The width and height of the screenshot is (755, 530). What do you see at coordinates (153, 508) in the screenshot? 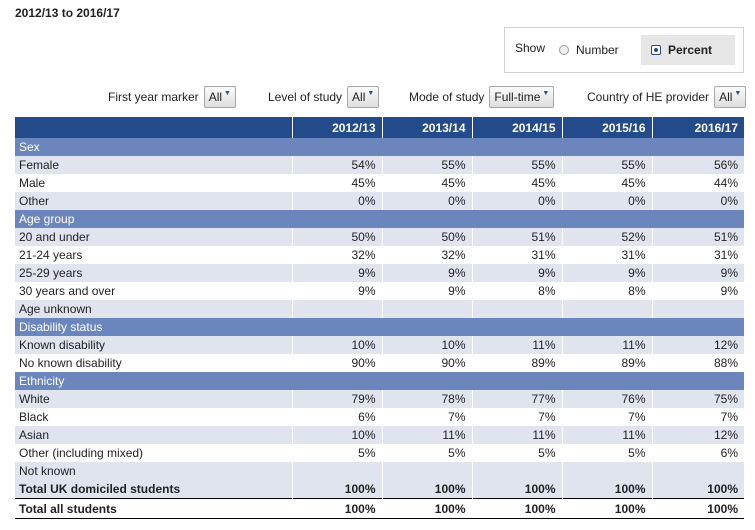
I see `row-label: Total all students` at bounding box center [153, 508].